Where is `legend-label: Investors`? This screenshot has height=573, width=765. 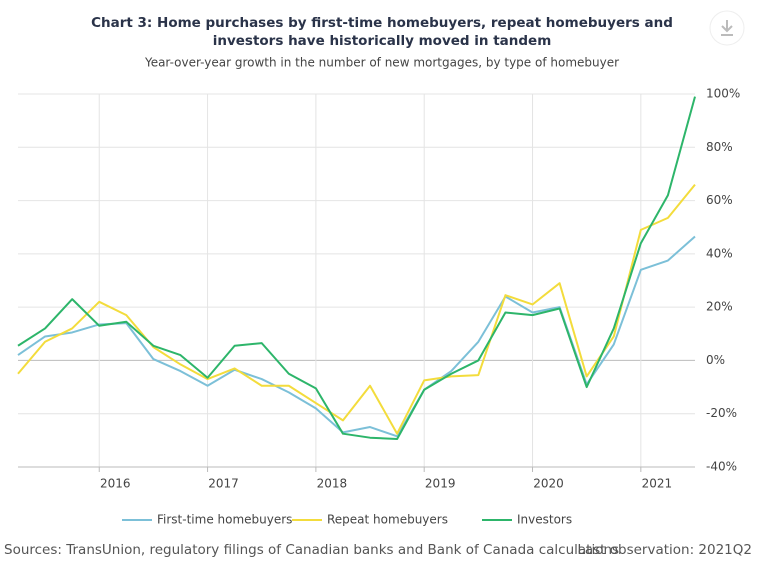
legend-label: Investors is located at coordinates (544, 520).